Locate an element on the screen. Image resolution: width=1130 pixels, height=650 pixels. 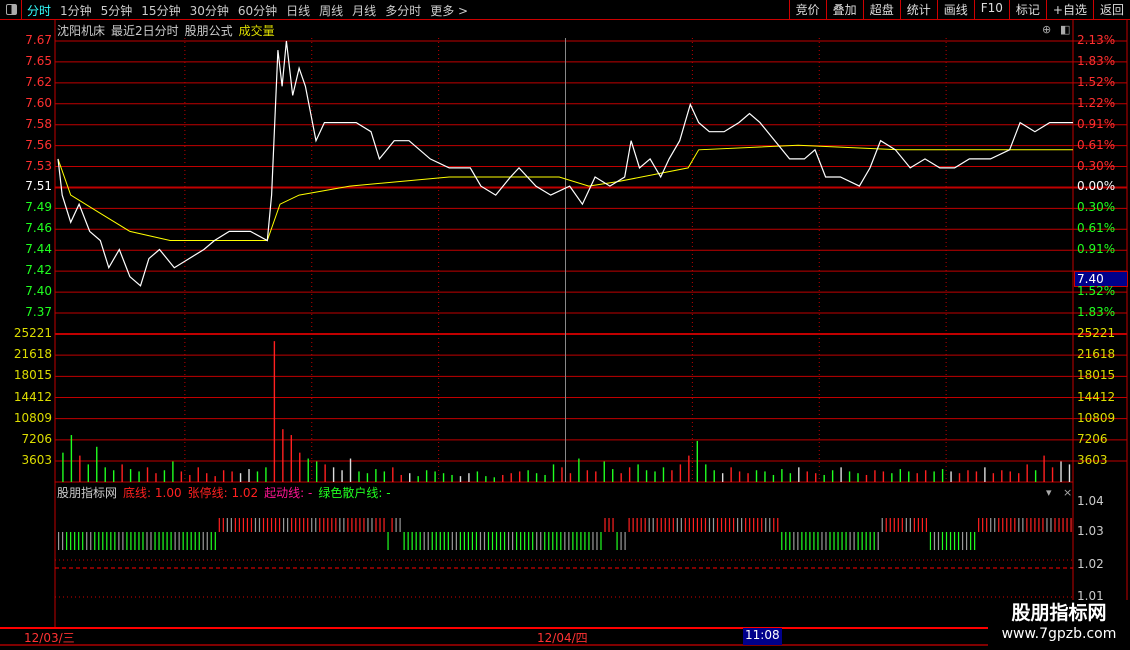
dropdown-icon: ▾ is located at coordinates (1049, 492).